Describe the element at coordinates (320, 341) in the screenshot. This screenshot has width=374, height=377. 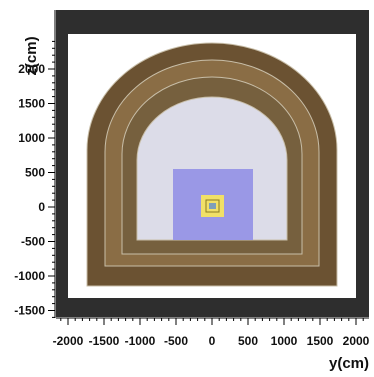
I see `x-tick-label: 1500` at that location.